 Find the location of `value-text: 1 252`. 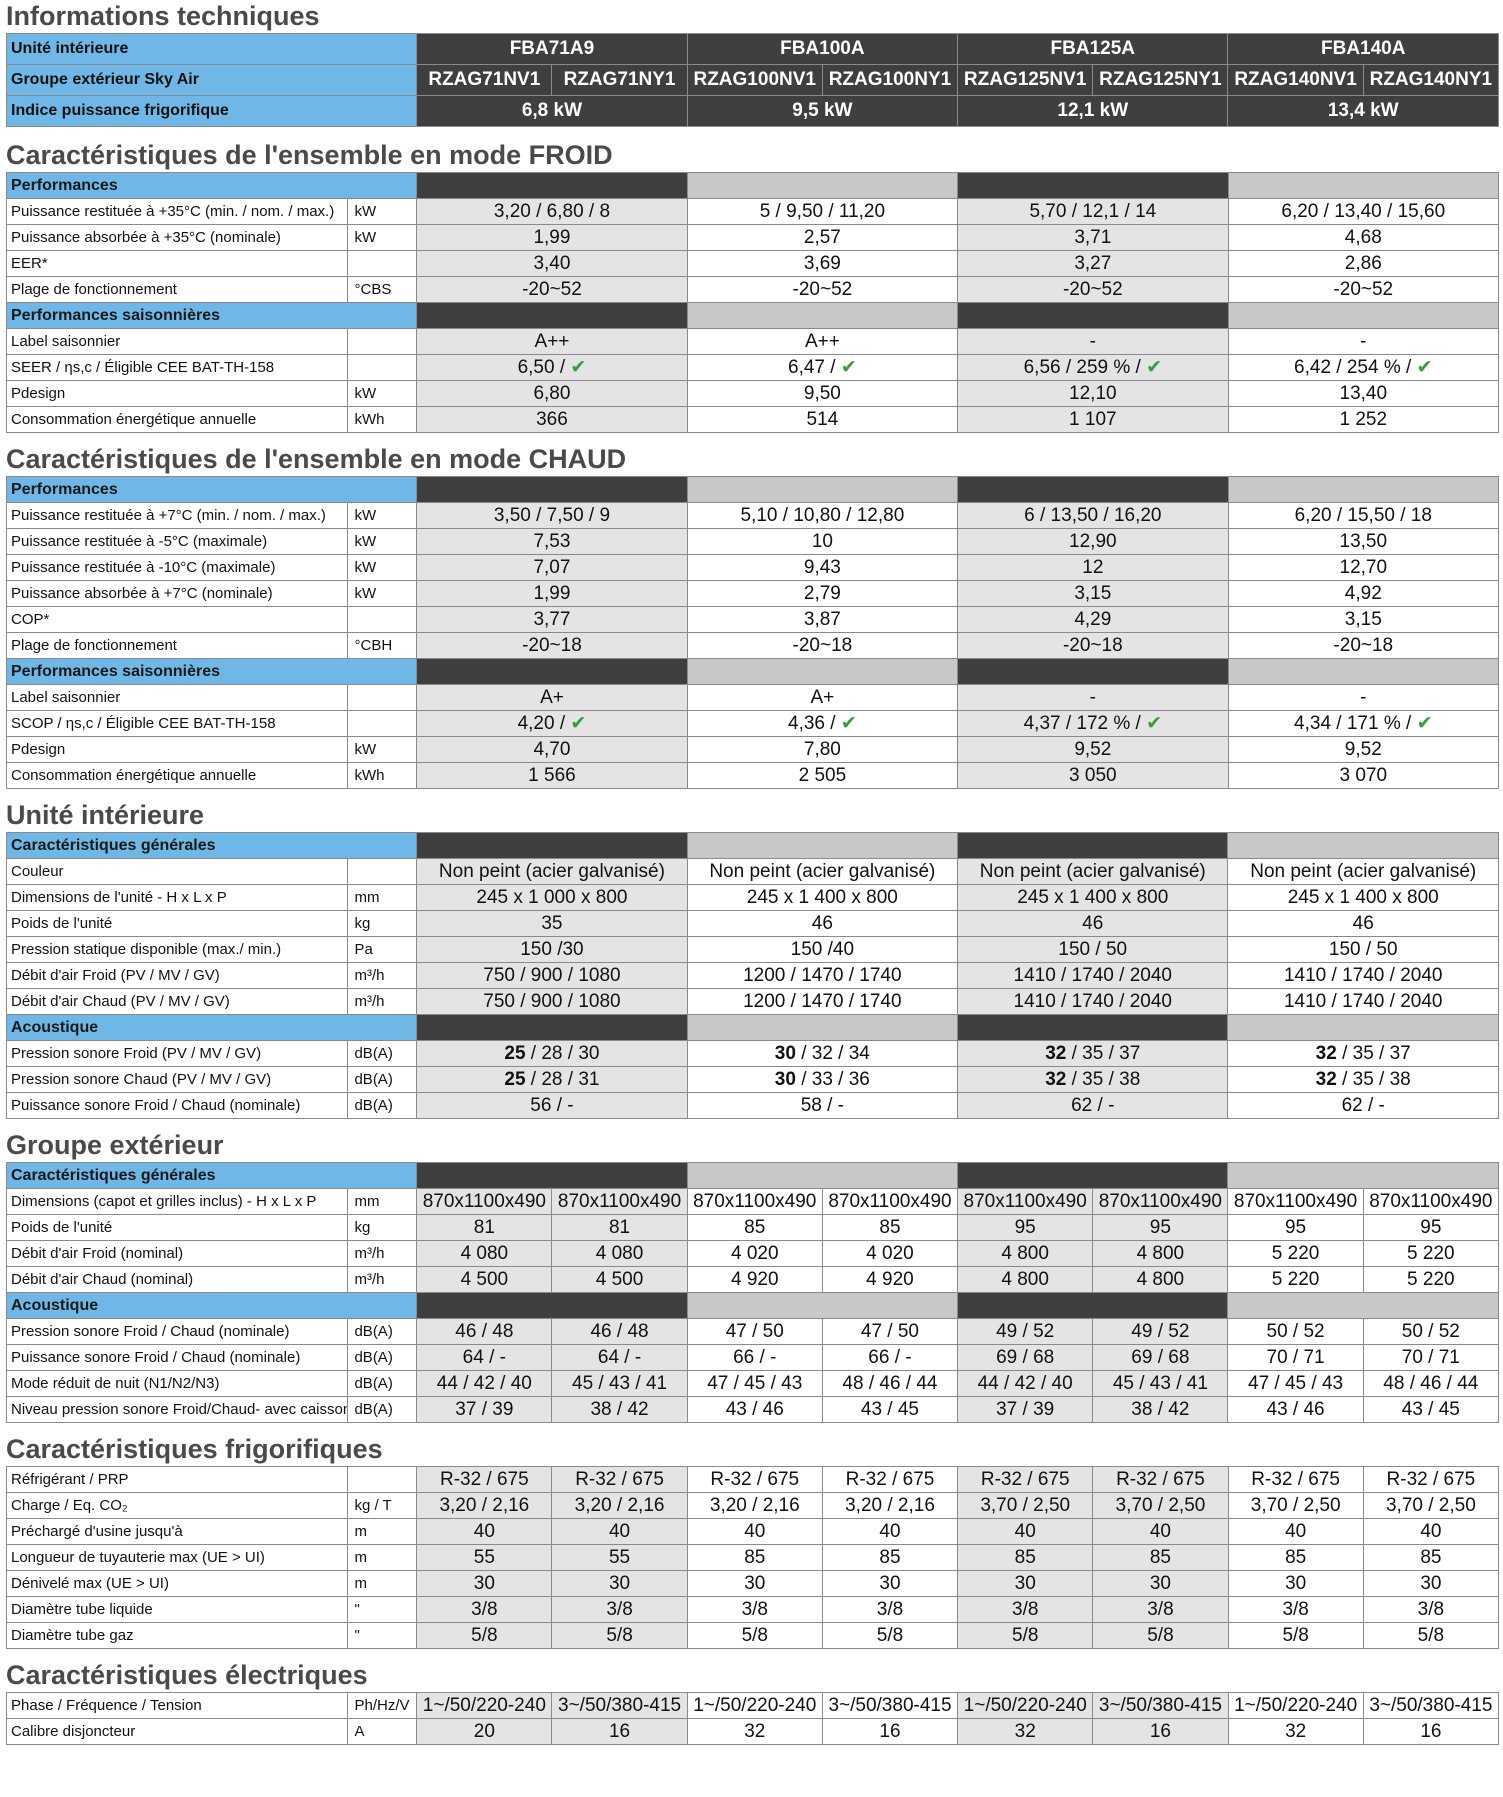

value-text: 1 252 is located at coordinates (1363, 419).